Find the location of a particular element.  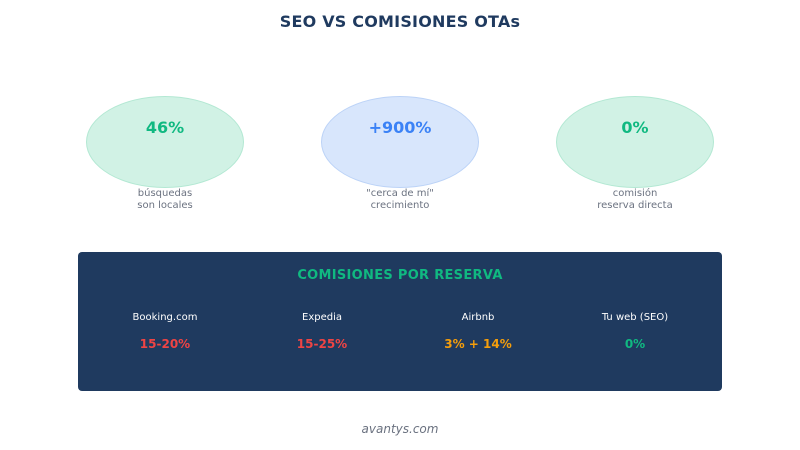

commission-rate: 0% is located at coordinates (635, 344).